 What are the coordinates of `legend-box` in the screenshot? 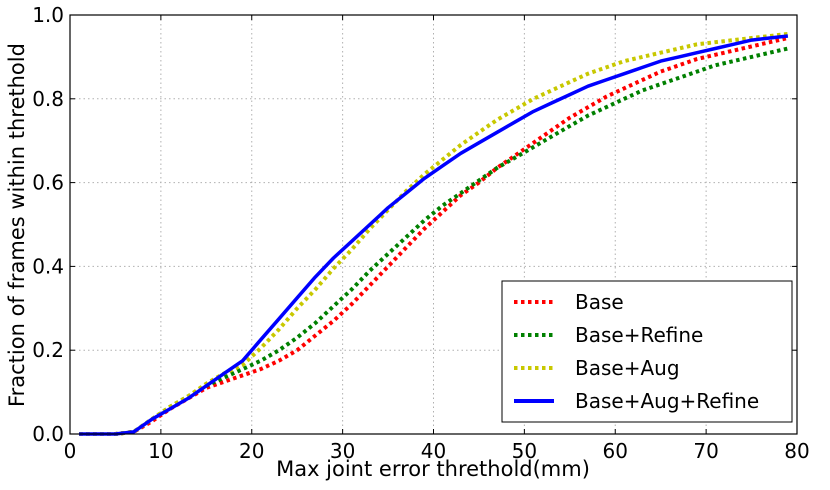 It's located at (647, 351).